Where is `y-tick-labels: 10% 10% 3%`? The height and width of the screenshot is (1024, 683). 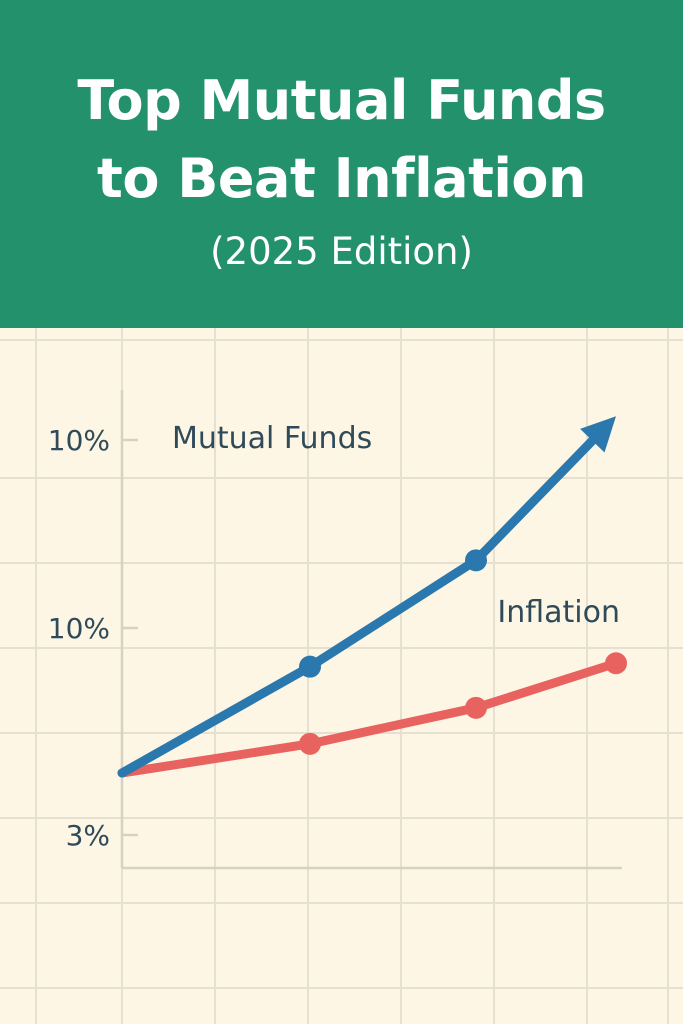
y-tick-labels: 10% 10% 3% is located at coordinates (93, 638).